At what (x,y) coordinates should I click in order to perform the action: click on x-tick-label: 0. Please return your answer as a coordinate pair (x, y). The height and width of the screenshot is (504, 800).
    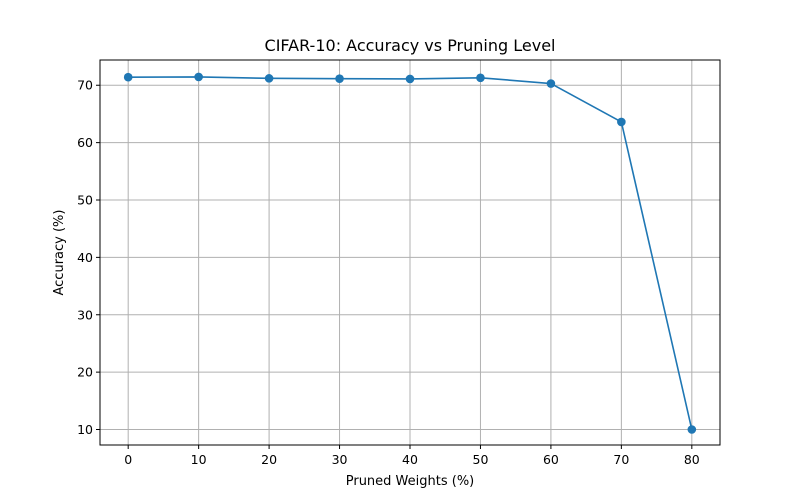
    Looking at the image, I should click on (128, 459).